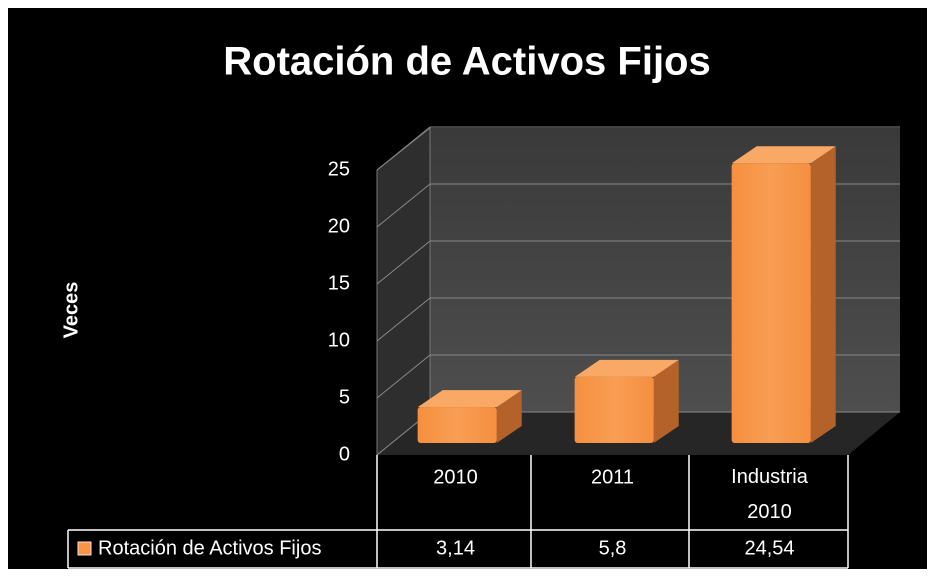 Image resolution: width=935 pixels, height=577 pixels. I want to click on legend-label: Rotación de Activos Fijos, so click(209, 548).